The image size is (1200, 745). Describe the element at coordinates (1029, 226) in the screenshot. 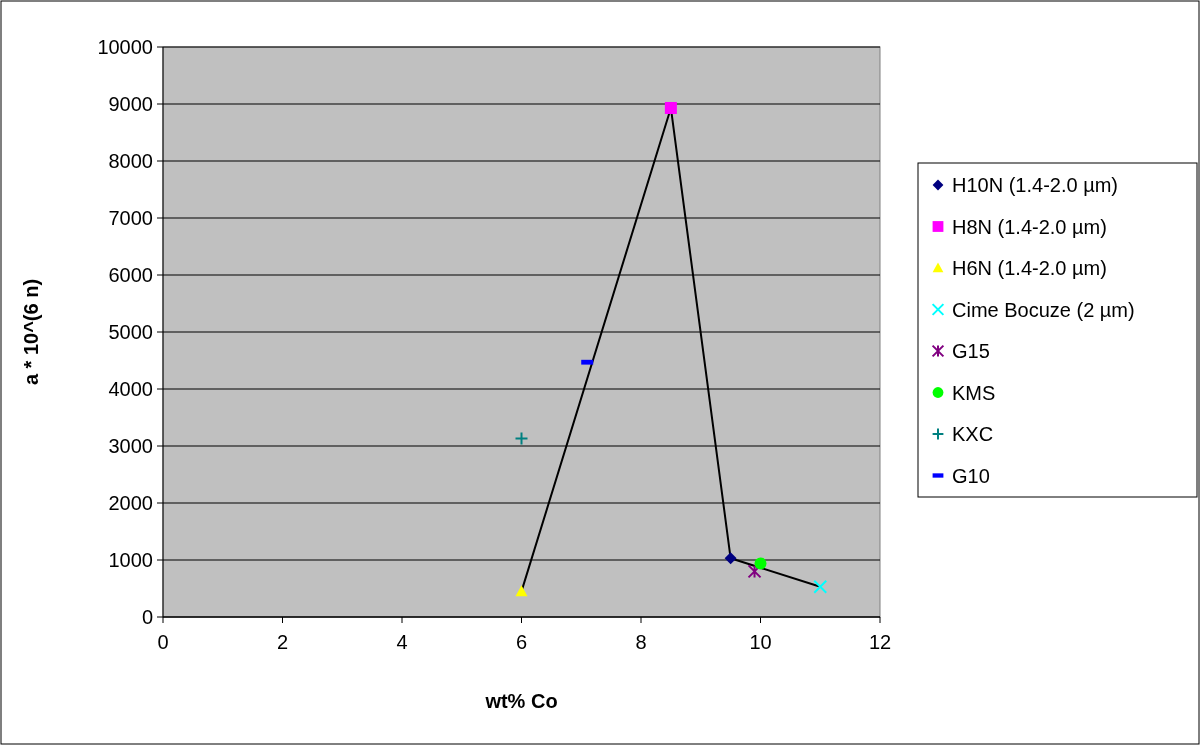

I see `legend-label: H8N (1.4-2.0 µm)` at that location.